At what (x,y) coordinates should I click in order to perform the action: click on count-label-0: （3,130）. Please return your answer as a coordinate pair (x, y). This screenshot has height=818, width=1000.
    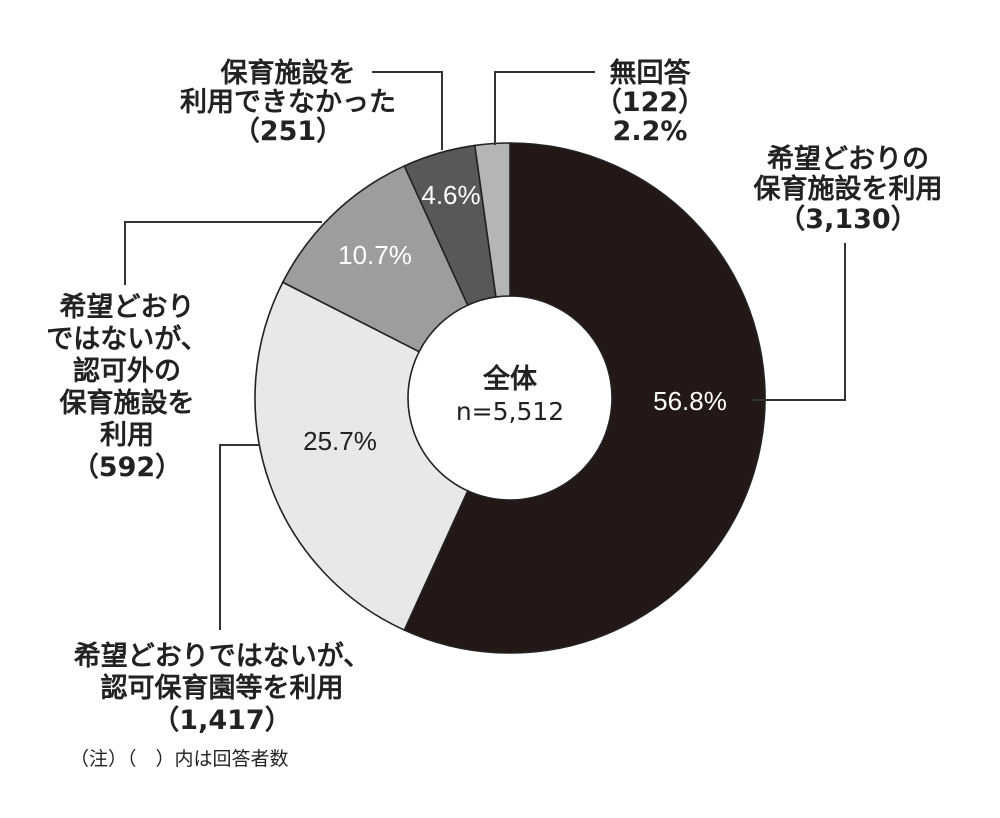
    Looking at the image, I should click on (847, 219).